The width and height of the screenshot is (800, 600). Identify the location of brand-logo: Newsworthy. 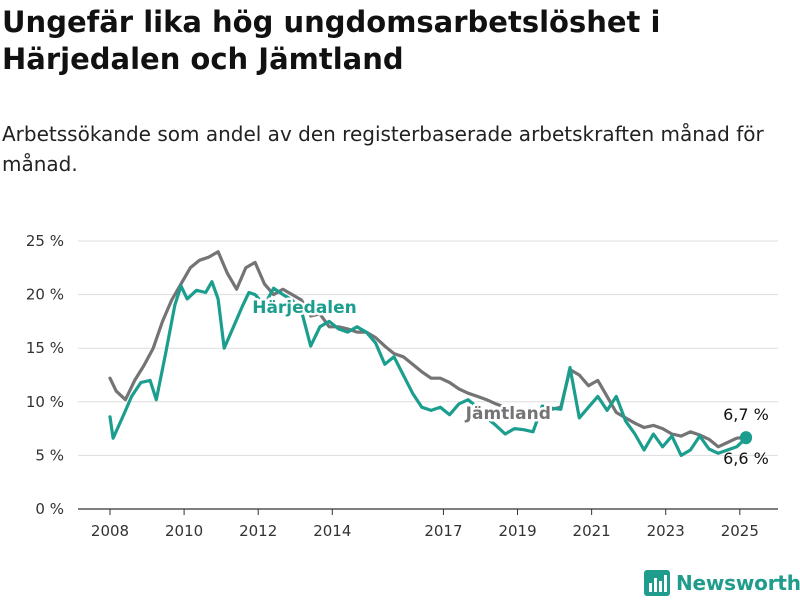
(722, 583).